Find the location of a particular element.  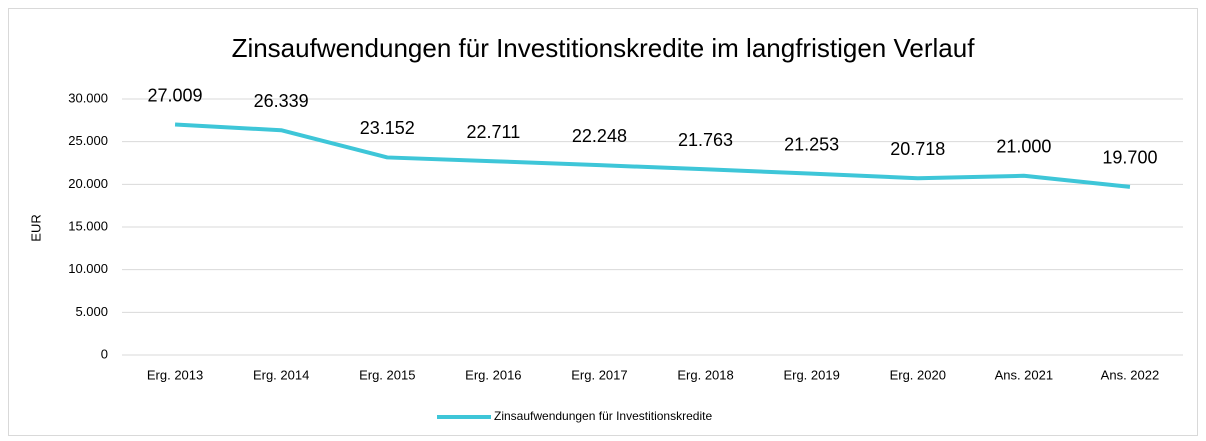

y-tick-label: 25.000 is located at coordinates (88, 140).